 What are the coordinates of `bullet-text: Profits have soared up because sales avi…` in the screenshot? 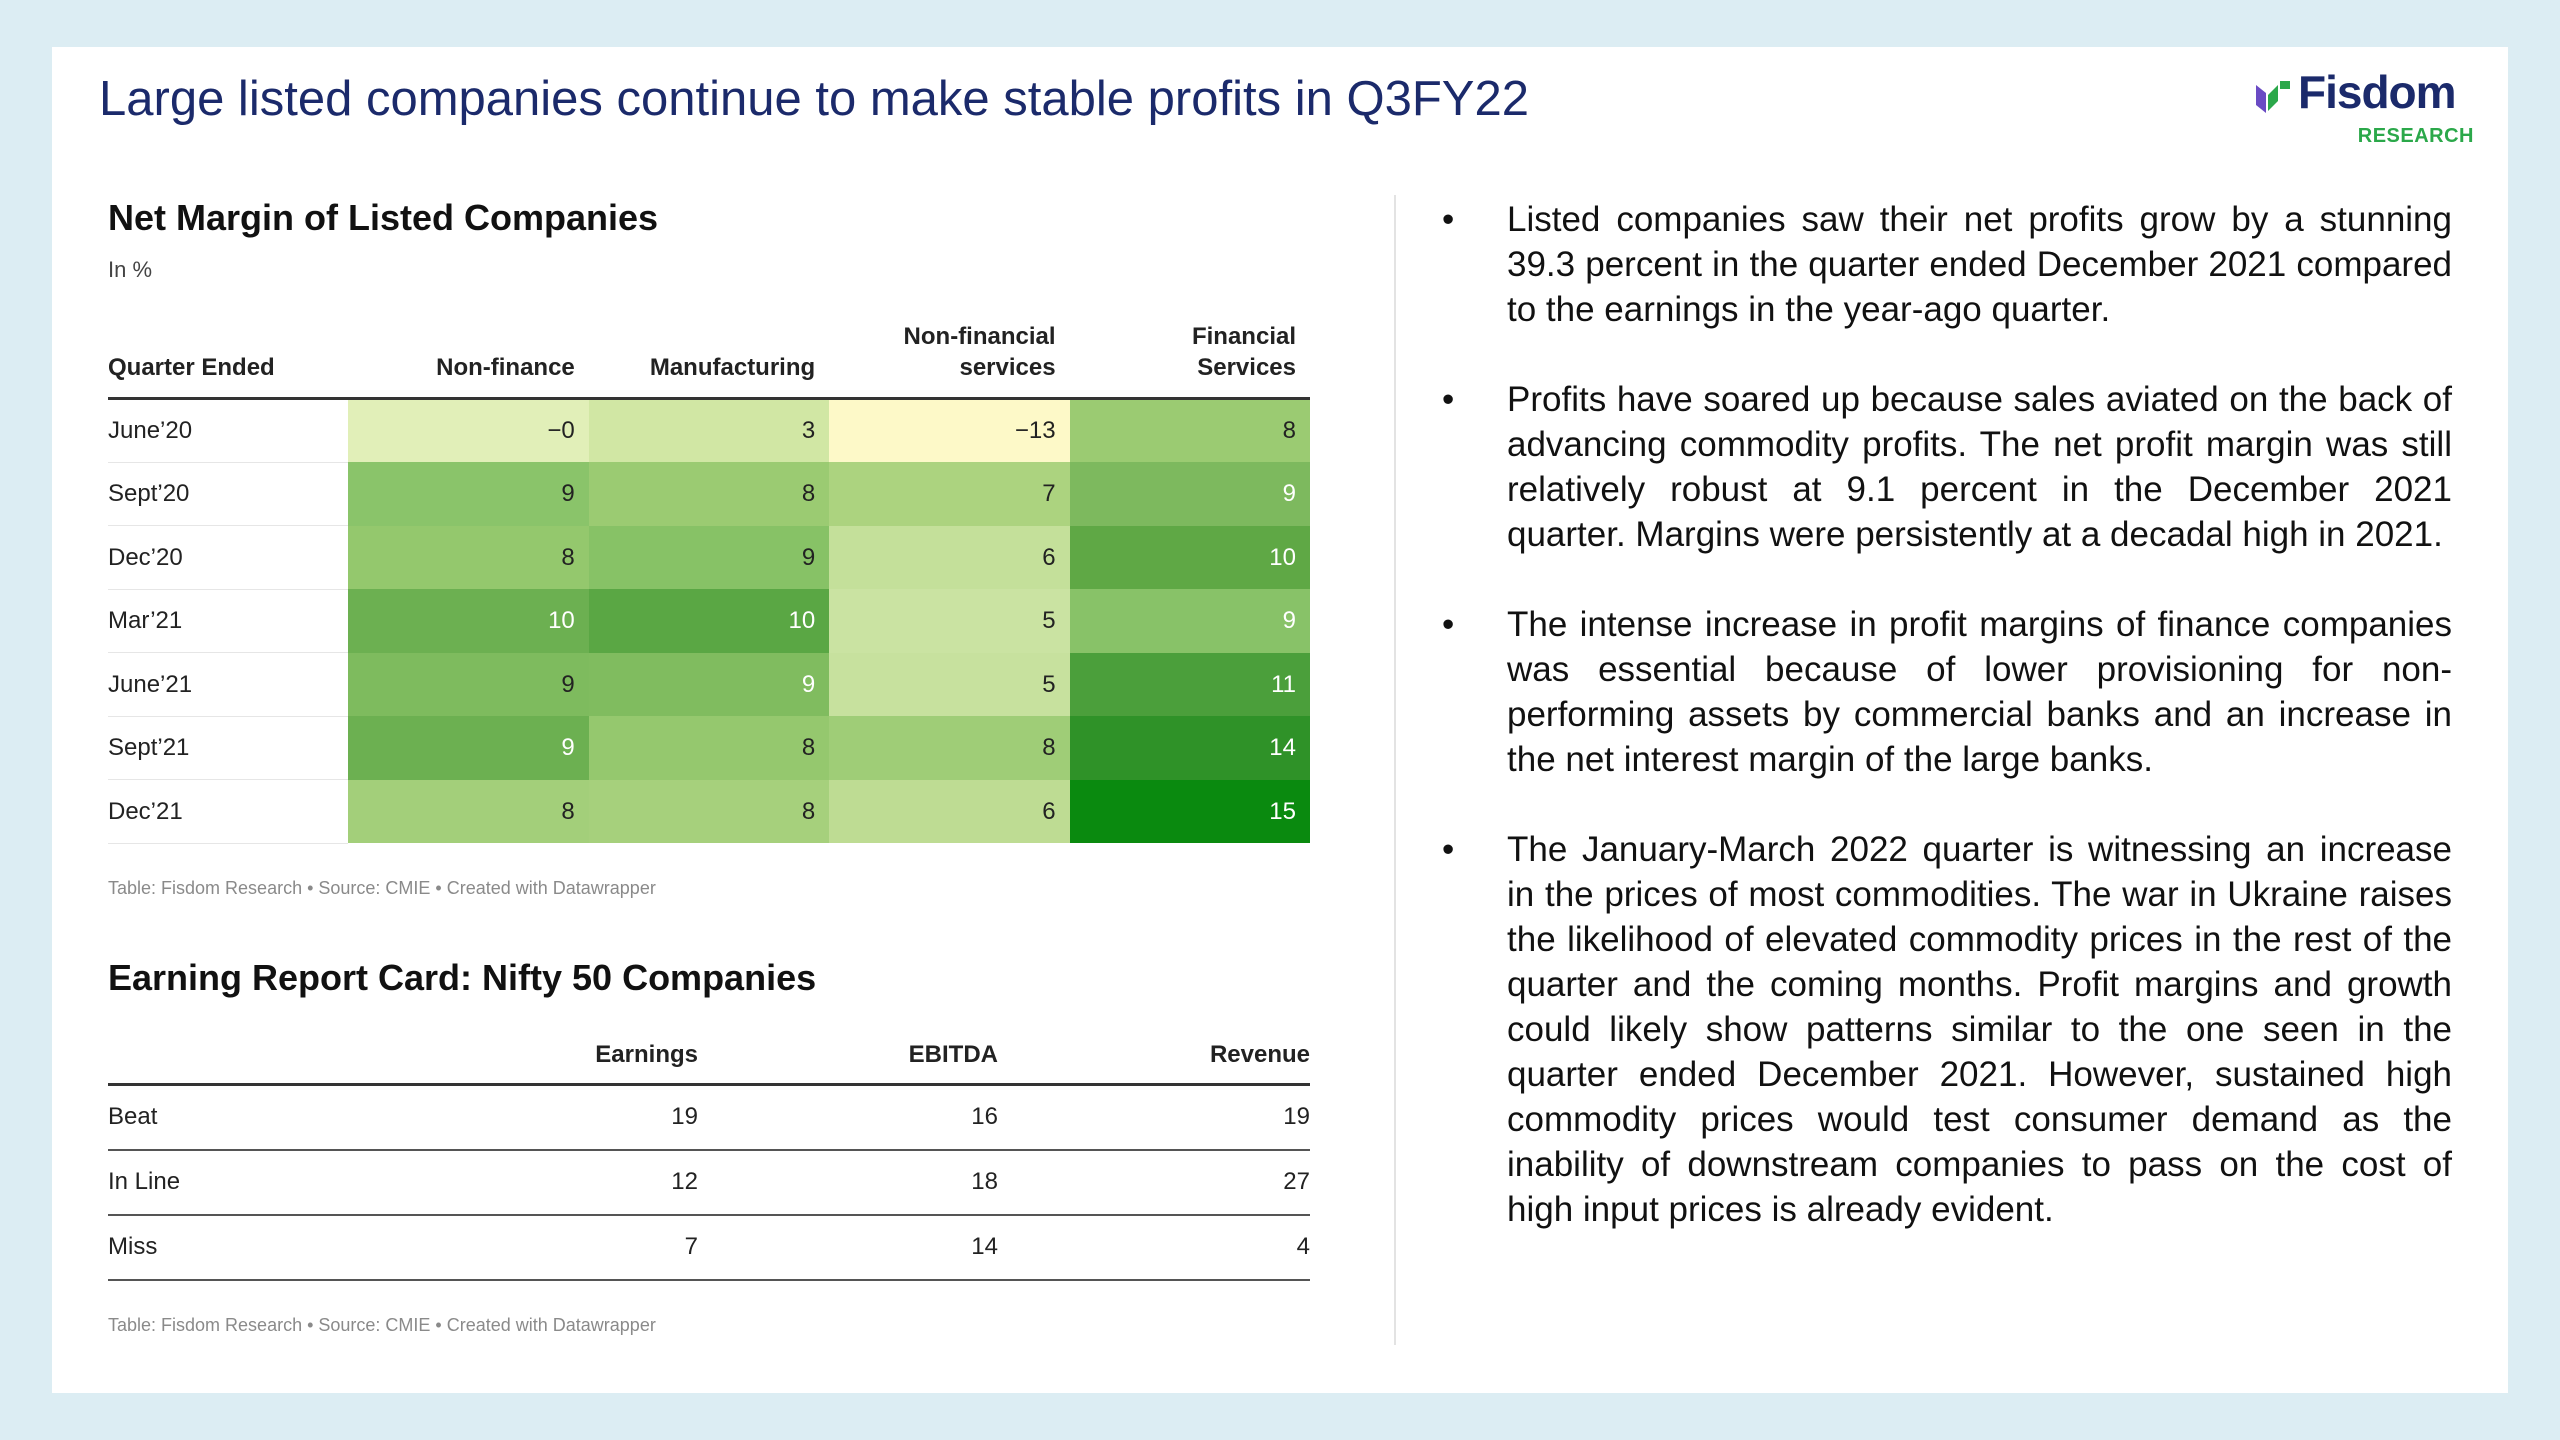 It's located at (1979, 467).